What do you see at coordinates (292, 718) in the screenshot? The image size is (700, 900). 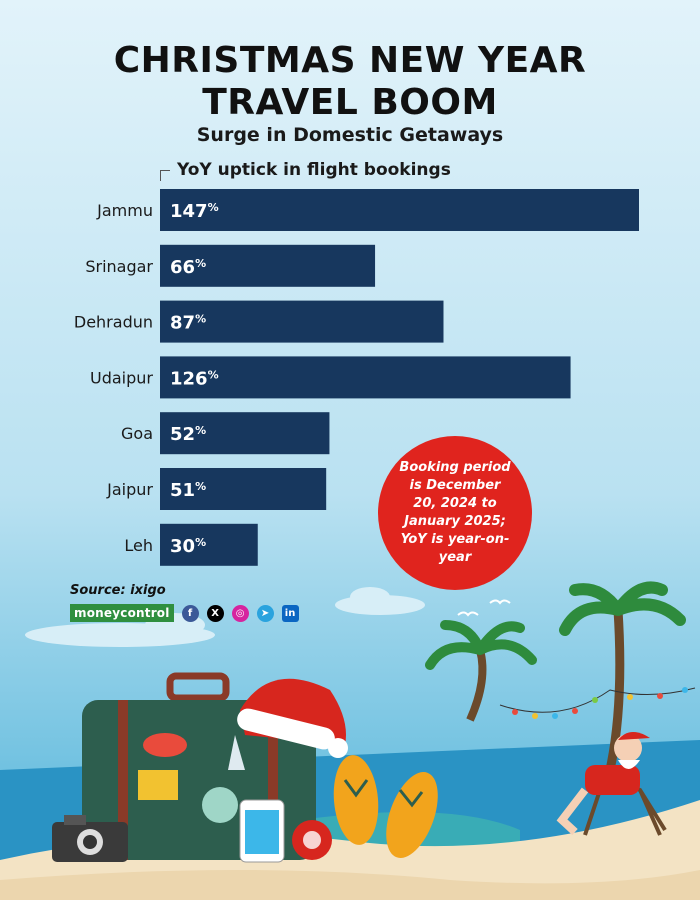 I see `santa-hat-icon` at bounding box center [292, 718].